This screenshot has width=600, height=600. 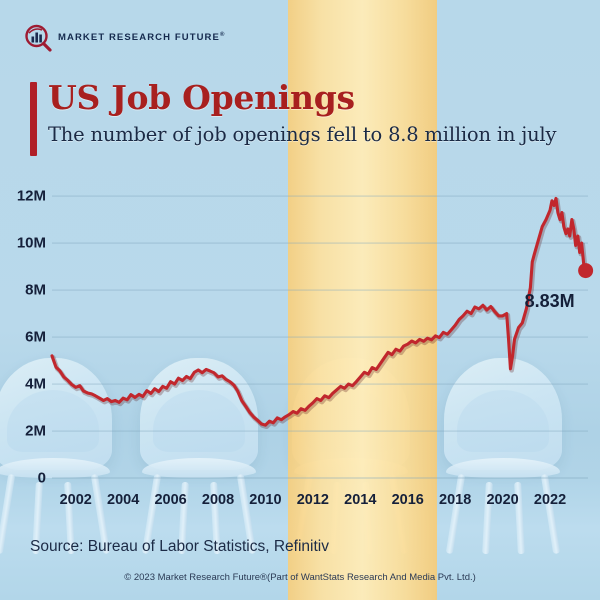 What do you see at coordinates (550, 500) in the screenshot?
I see `x-axis-tick-label: 2022` at bounding box center [550, 500].